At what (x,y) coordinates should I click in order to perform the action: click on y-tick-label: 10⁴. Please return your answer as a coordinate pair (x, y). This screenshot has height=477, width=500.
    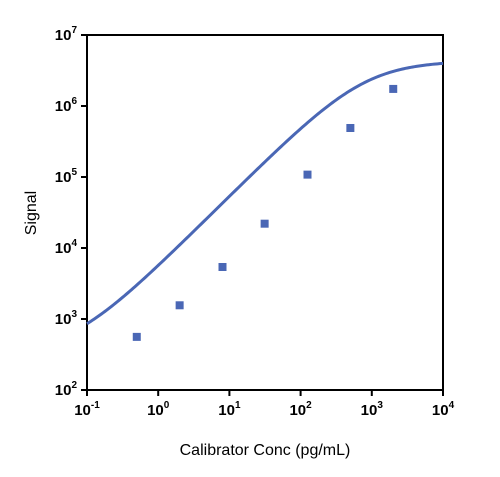
    Looking at the image, I should click on (66, 247).